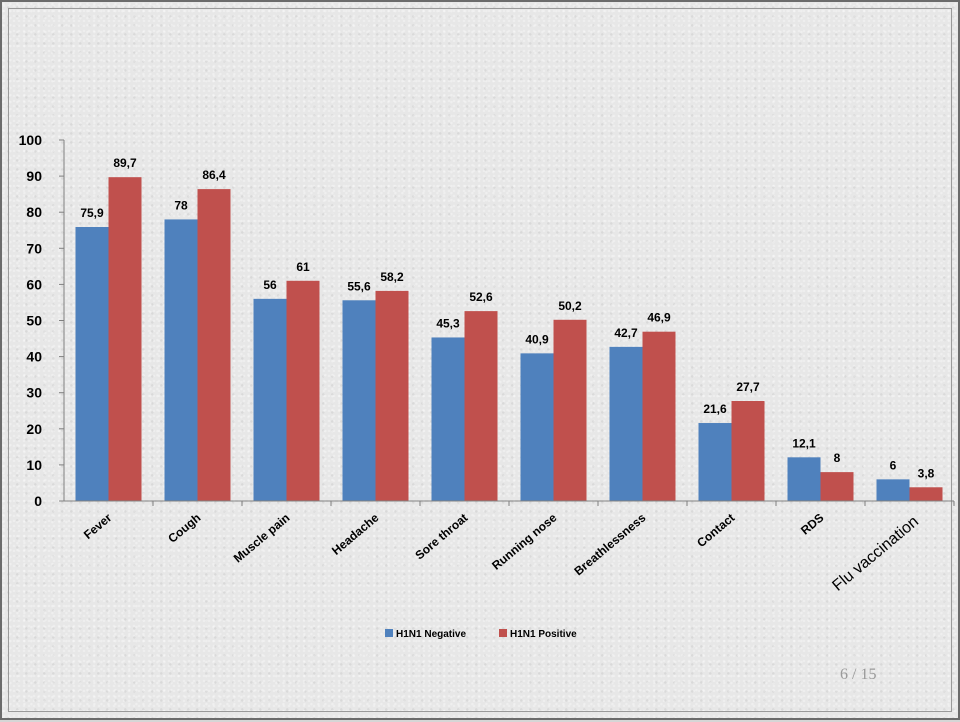  I want to click on y-tick-label: 20, so click(34, 429).